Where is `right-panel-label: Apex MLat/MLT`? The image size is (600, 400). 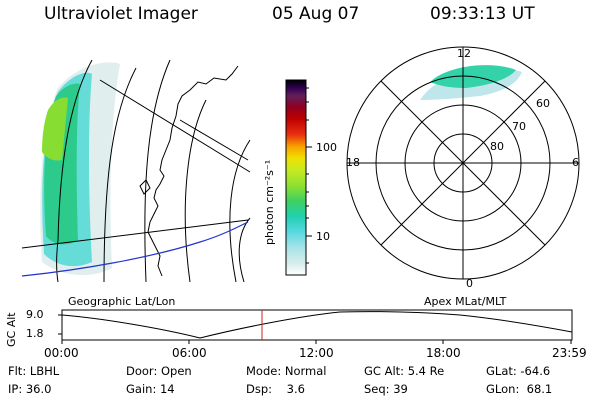
right-panel-label: Apex MLat/MLT is located at coordinates (465, 301).